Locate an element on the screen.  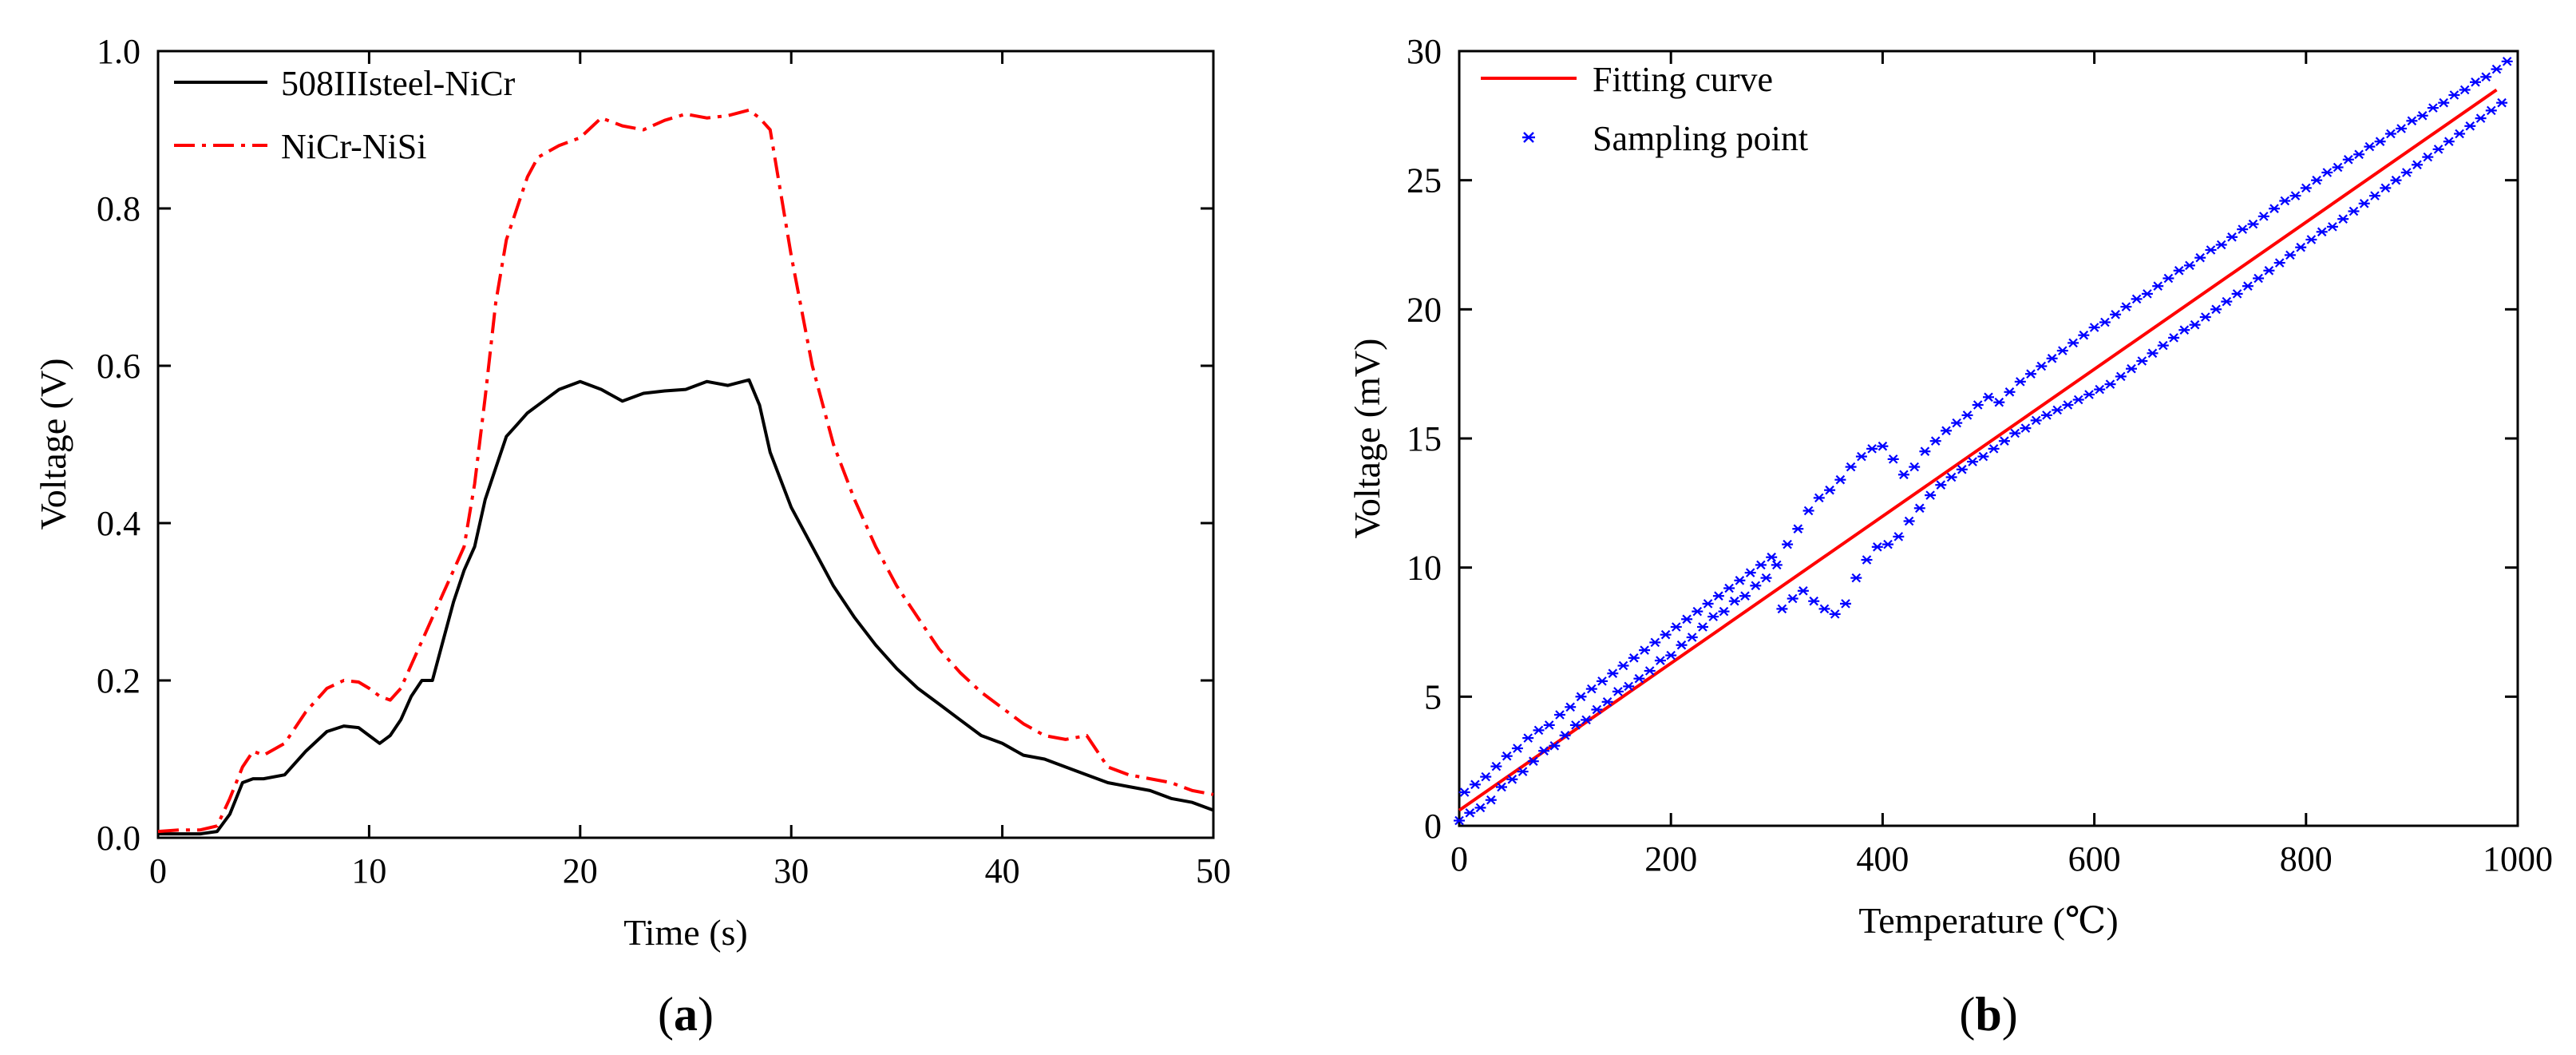
legend-b: Fitting curve Sampling point is located at coordinates (1644, 109).